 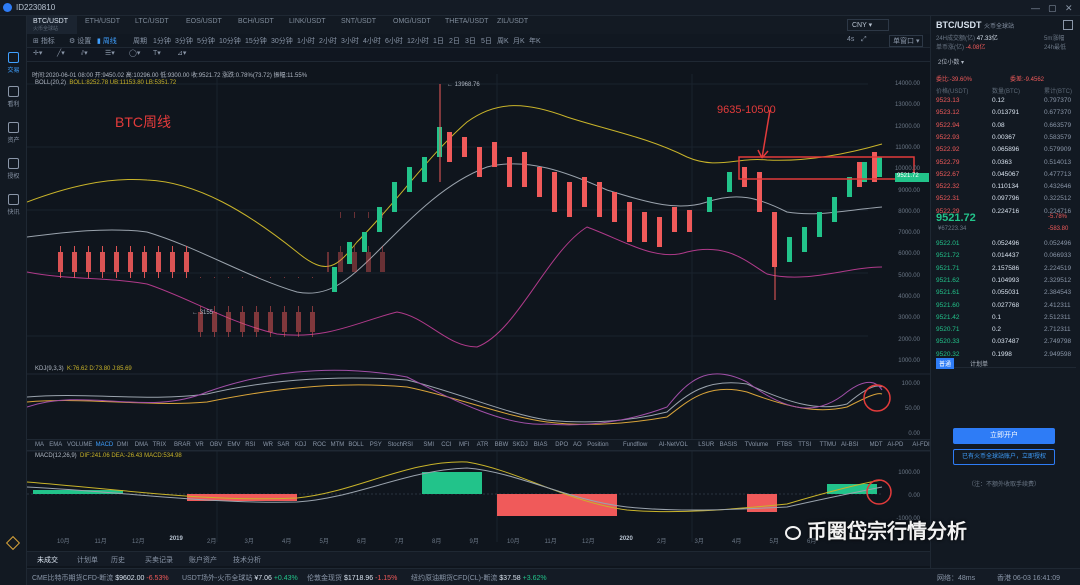 What do you see at coordinates (1069, 8) in the screenshot?
I see `close-icon: ✕` at bounding box center [1069, 8].